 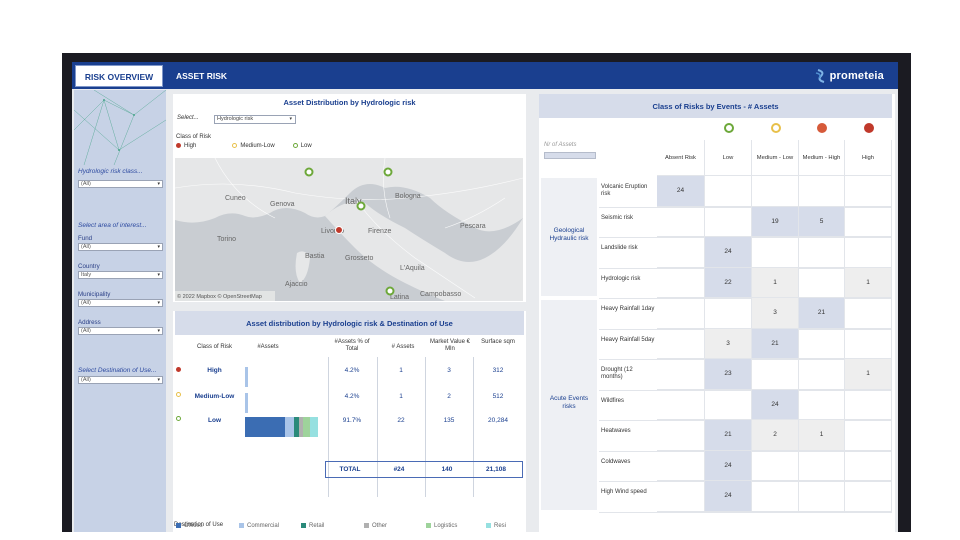 I want to click on event-cell: 19, so click(x=775, y=221).